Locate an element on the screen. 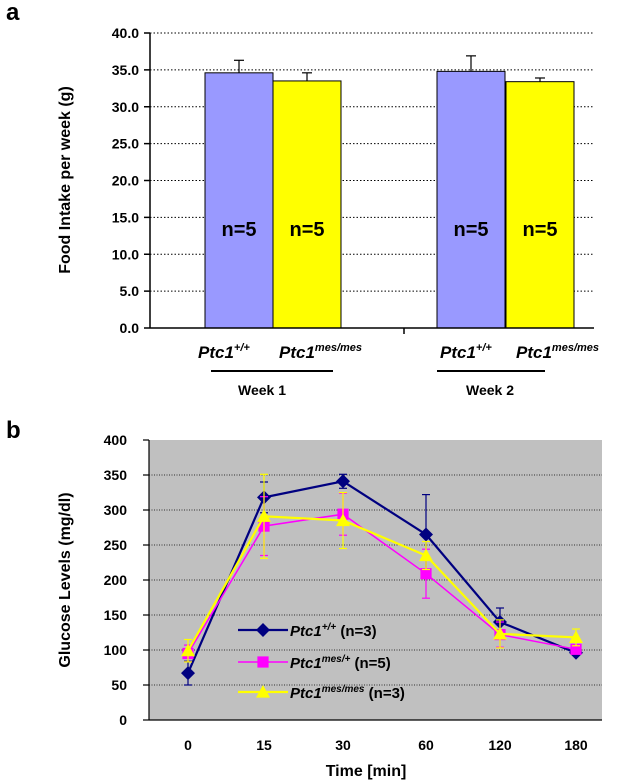 The width and height of the screenshot is (618, 784). error-bars is located at coordinates (389, 68).